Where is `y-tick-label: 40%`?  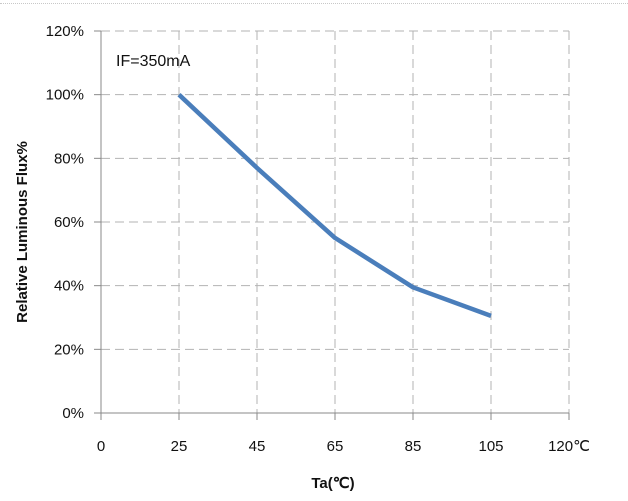
y-tick-label: 40% is located at coordinates (69, 286).